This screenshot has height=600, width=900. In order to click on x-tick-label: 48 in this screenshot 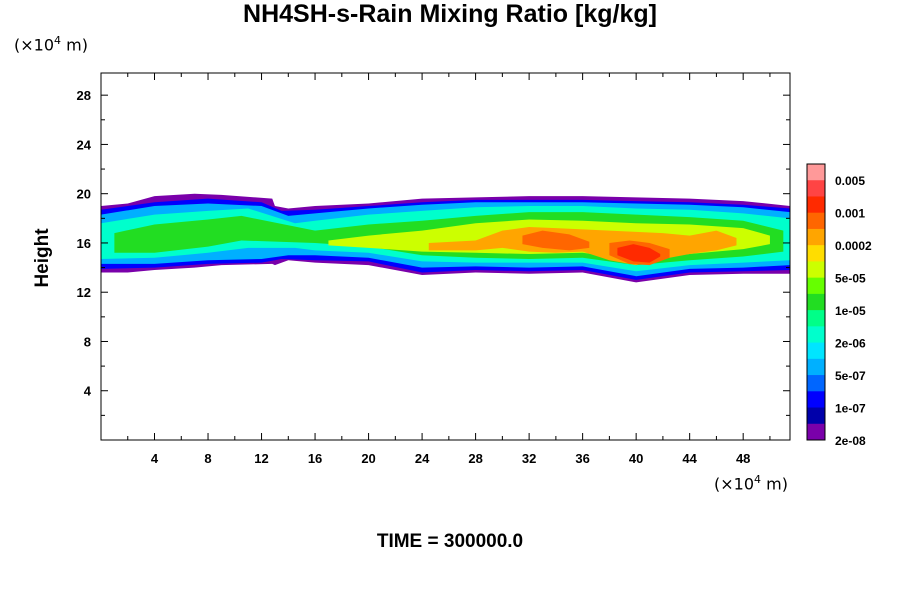, I will do `click(743, 458)`.